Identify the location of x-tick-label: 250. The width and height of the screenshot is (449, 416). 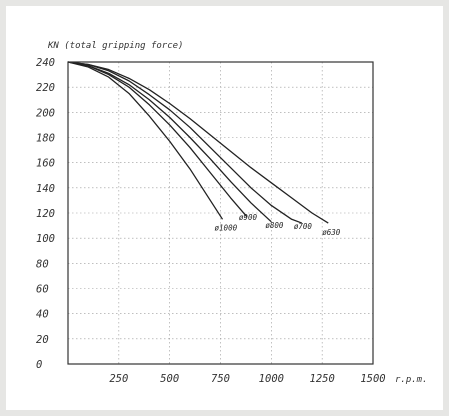
(118, 379).